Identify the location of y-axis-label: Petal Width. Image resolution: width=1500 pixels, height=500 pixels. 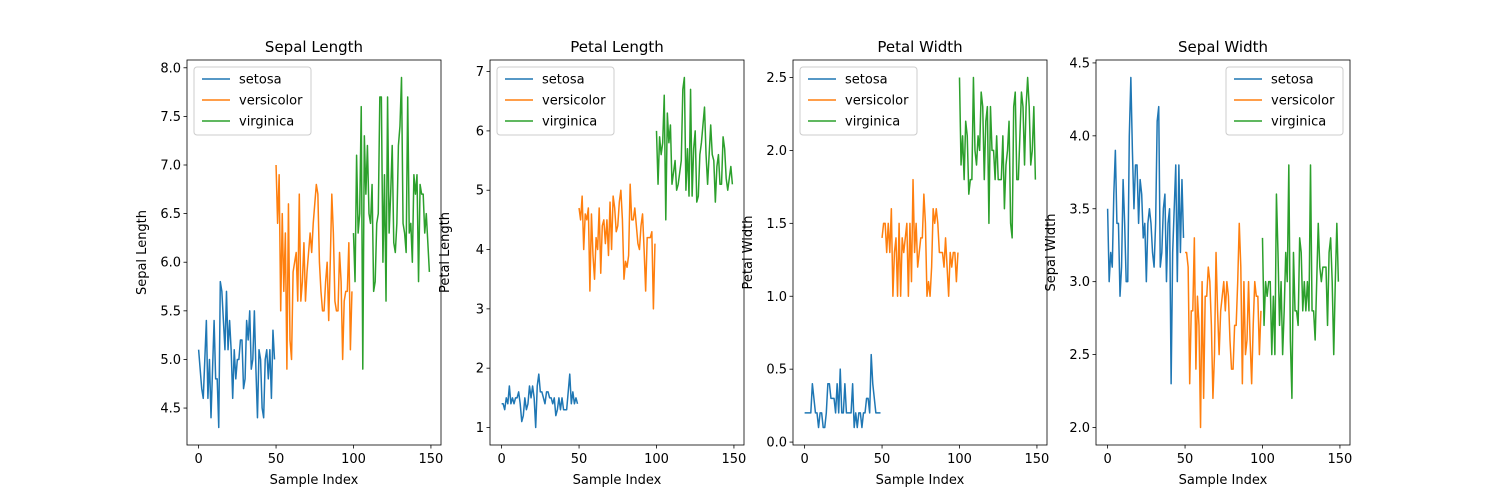
(748, 253).